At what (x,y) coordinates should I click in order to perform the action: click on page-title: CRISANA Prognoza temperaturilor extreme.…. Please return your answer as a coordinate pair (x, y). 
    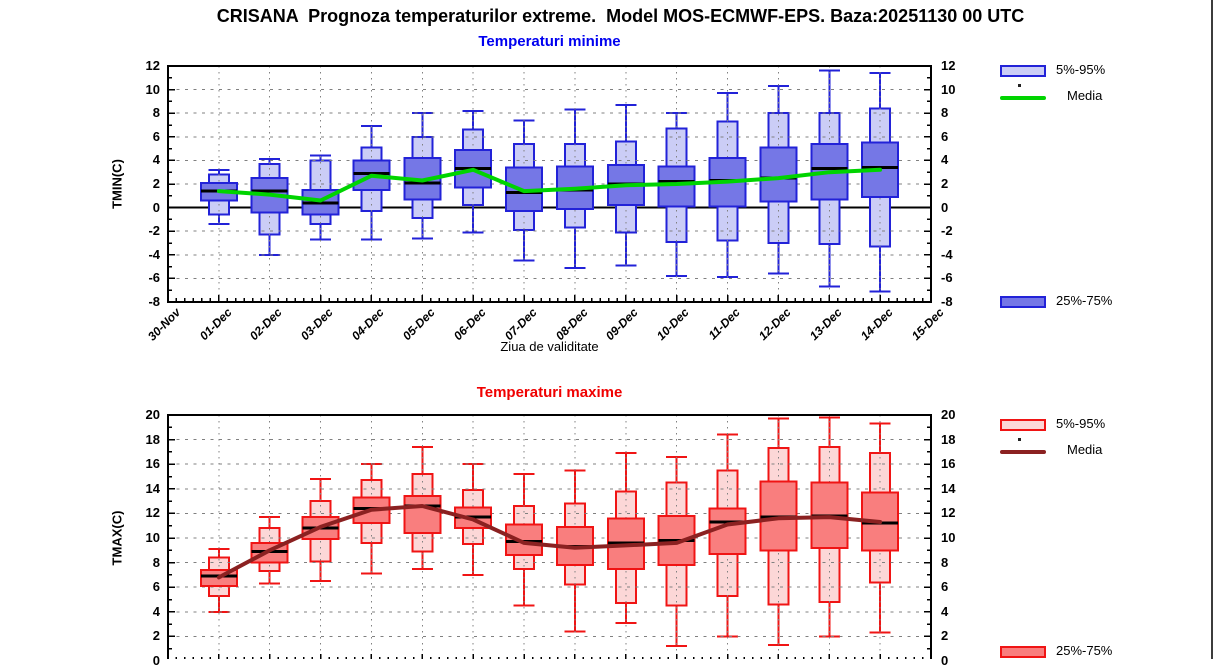
    Looking at the image, I should click on (620, 16).